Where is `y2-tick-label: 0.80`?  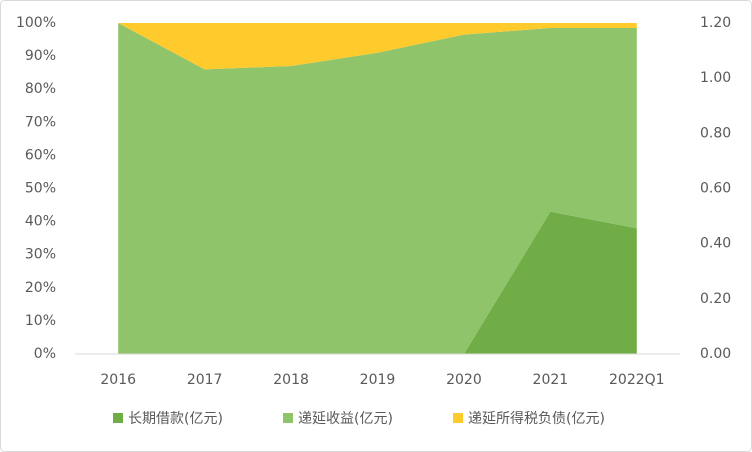 y2-tick-label: 0.80 is located at coordinates (715, 133).